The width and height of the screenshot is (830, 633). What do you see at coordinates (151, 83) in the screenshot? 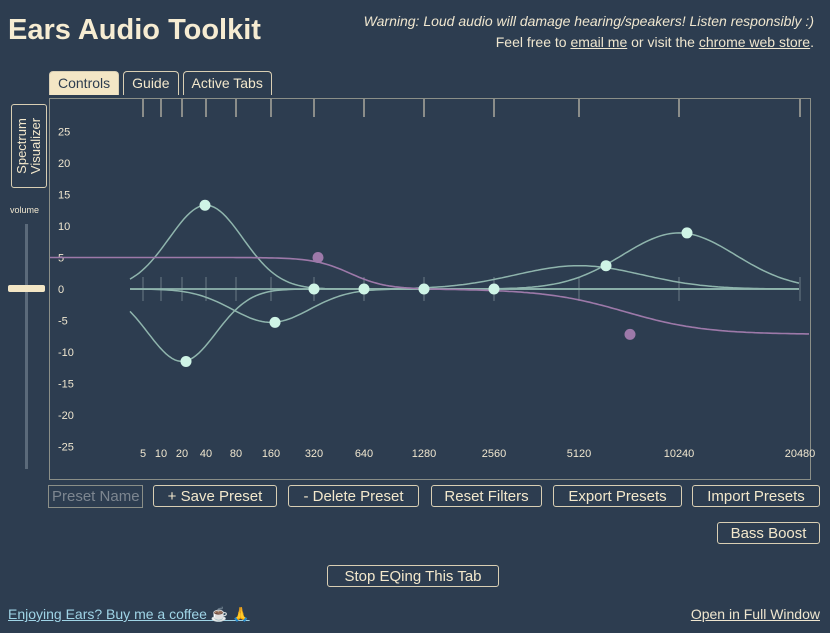
I see `tab-guide: Guide` at bounding box center [151, 83].